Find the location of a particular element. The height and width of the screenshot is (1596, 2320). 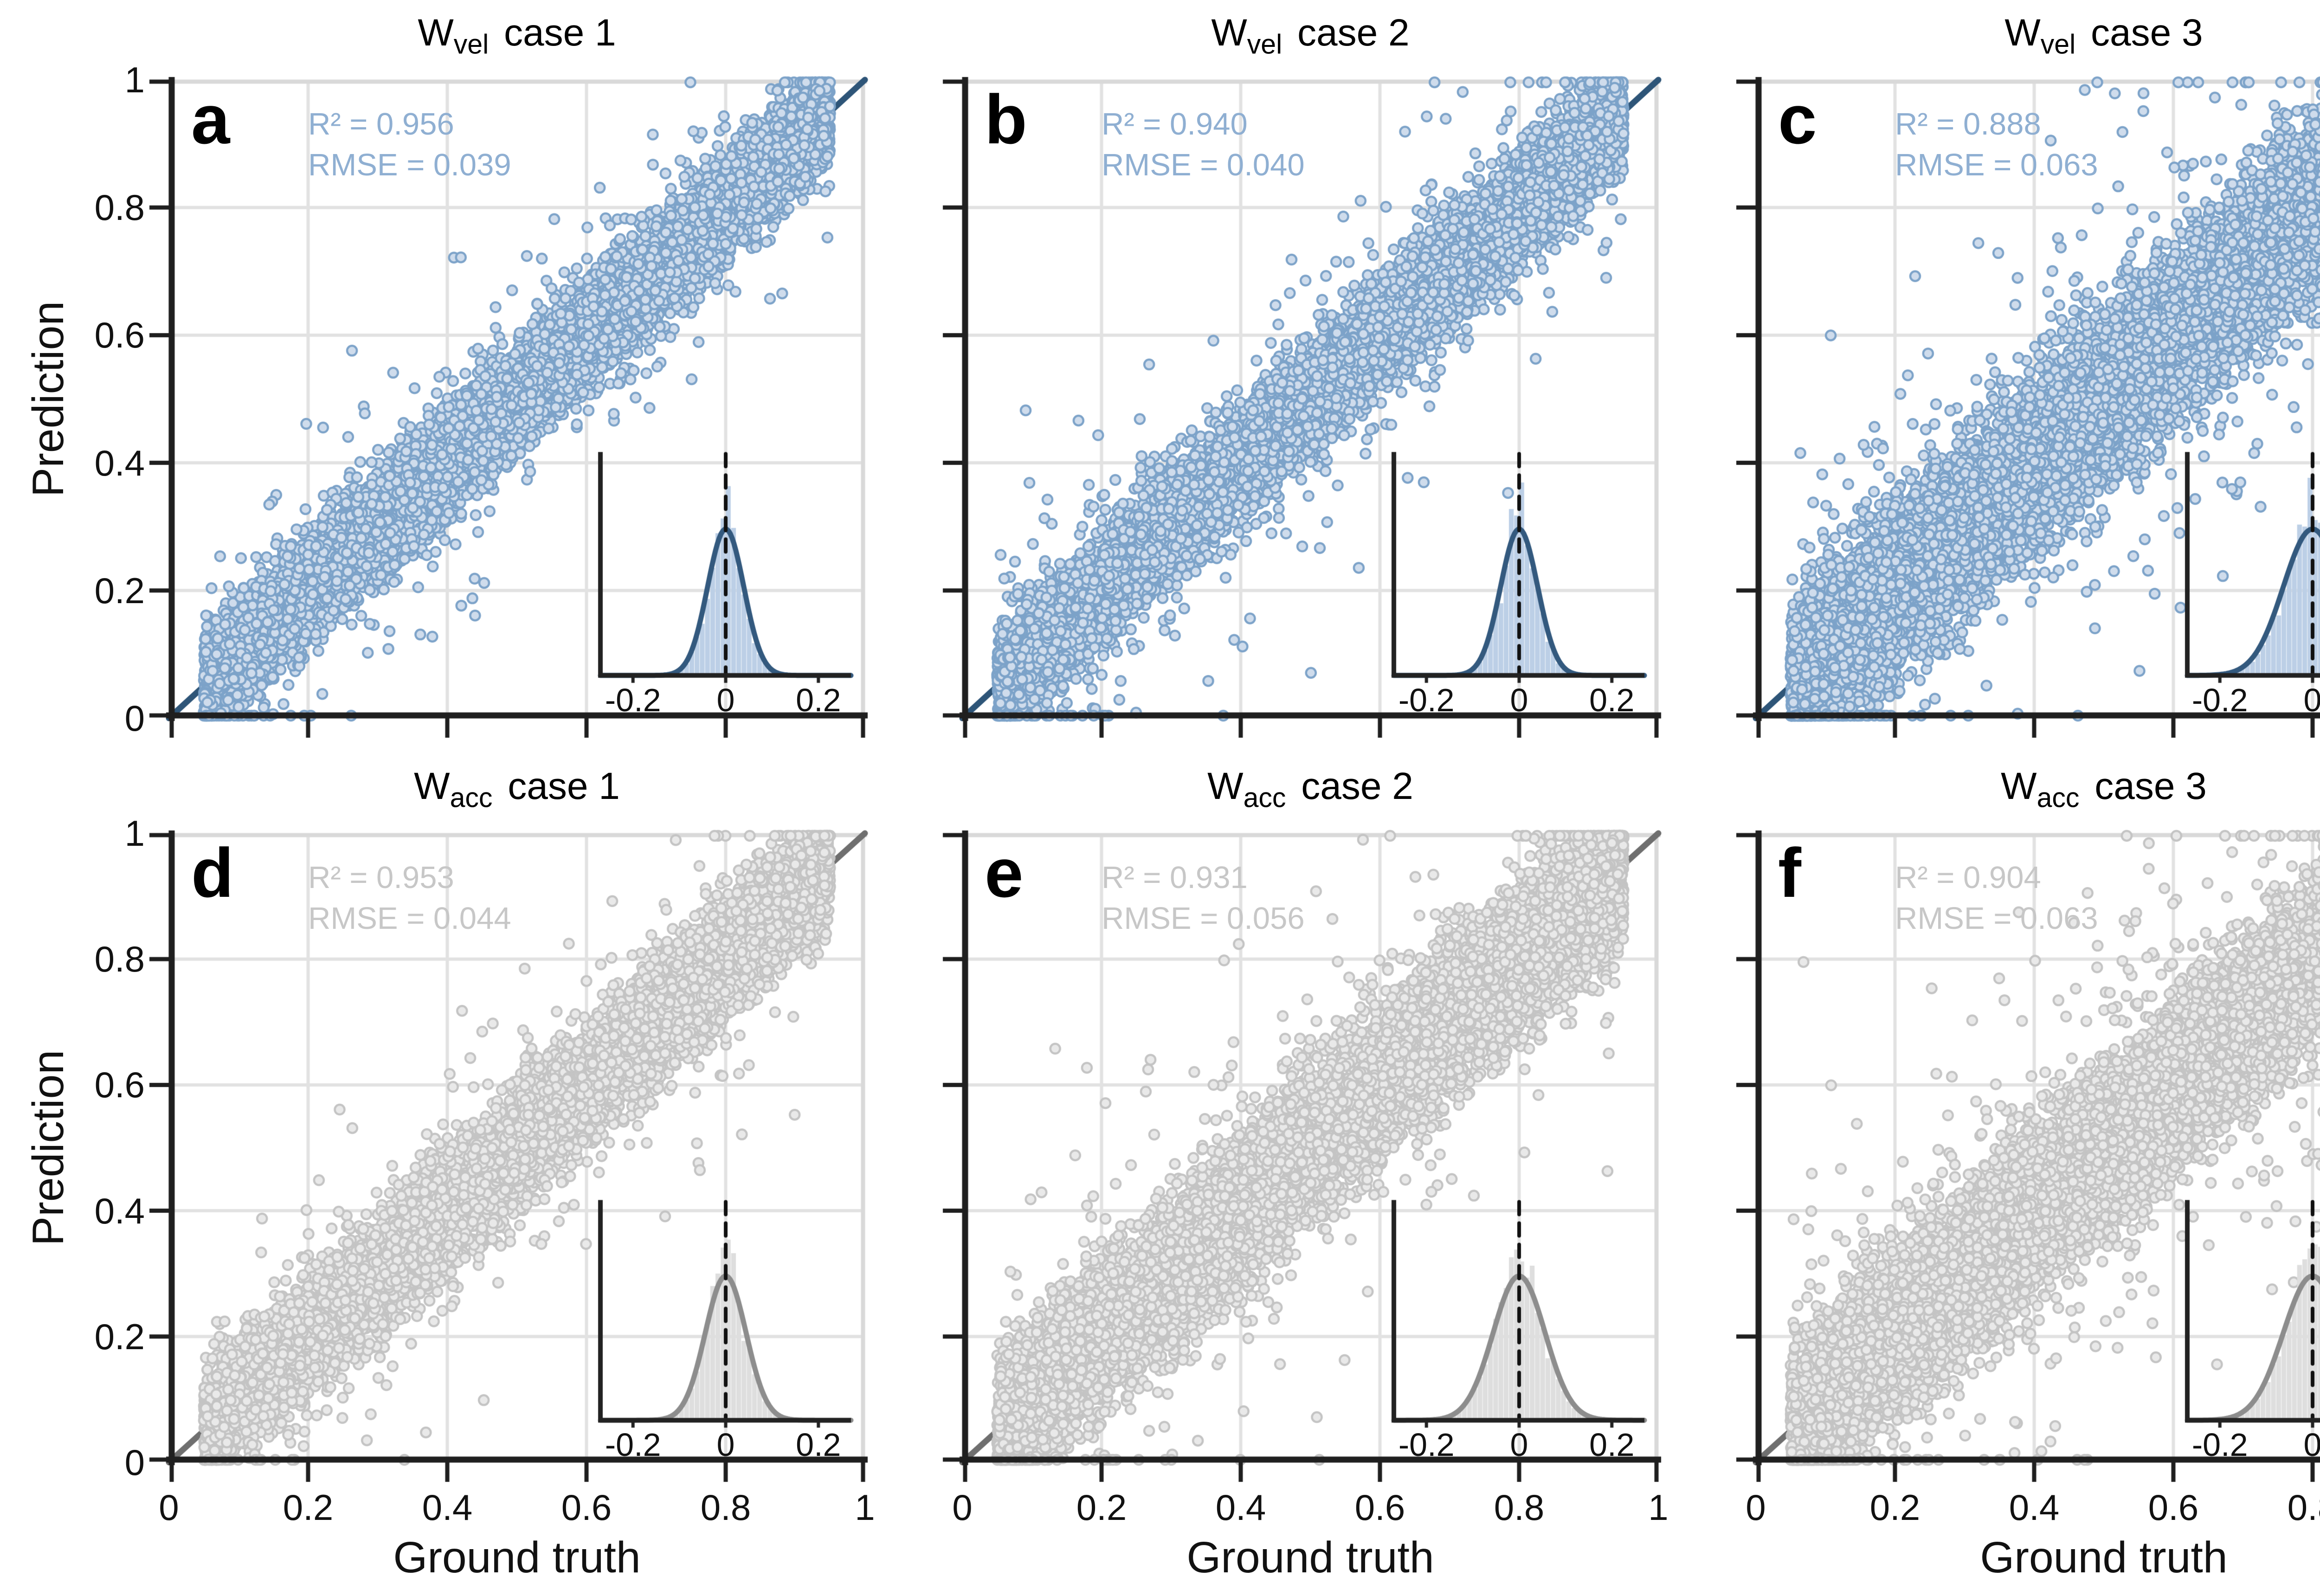

stats-block: R² = 0.940 RMSE = 0.040 is located at coordinates (1204, 145).